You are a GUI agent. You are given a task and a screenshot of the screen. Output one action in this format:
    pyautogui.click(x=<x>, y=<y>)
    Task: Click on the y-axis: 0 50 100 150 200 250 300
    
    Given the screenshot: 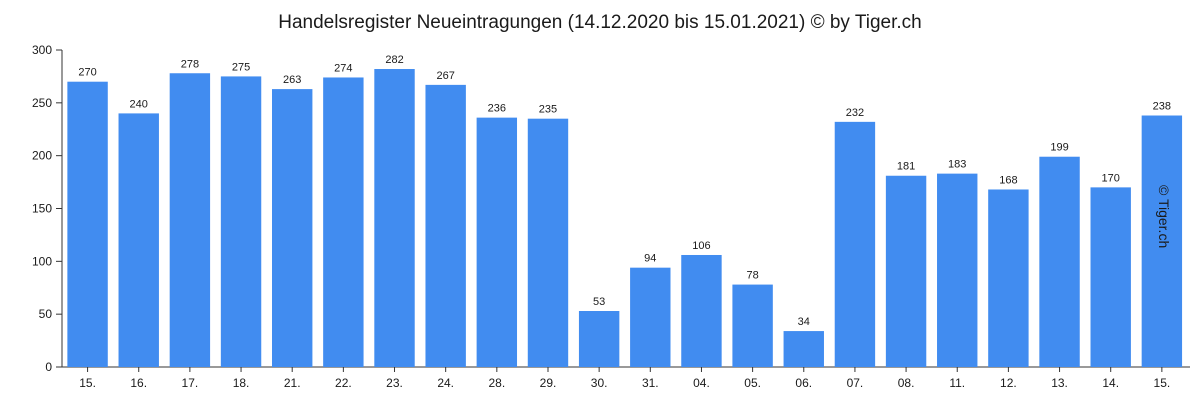 What is the action you would take?
    pyautogui.click(x=47, y=208)
    